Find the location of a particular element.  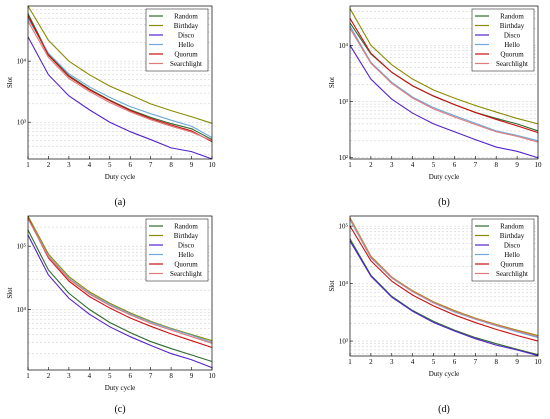

series-line-birthday is located at coordinates (444, 66).